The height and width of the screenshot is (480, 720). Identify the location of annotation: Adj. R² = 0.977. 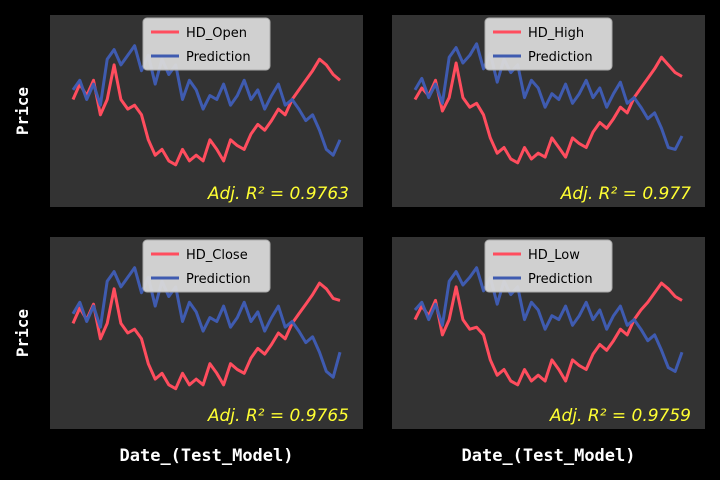
(625, 194).